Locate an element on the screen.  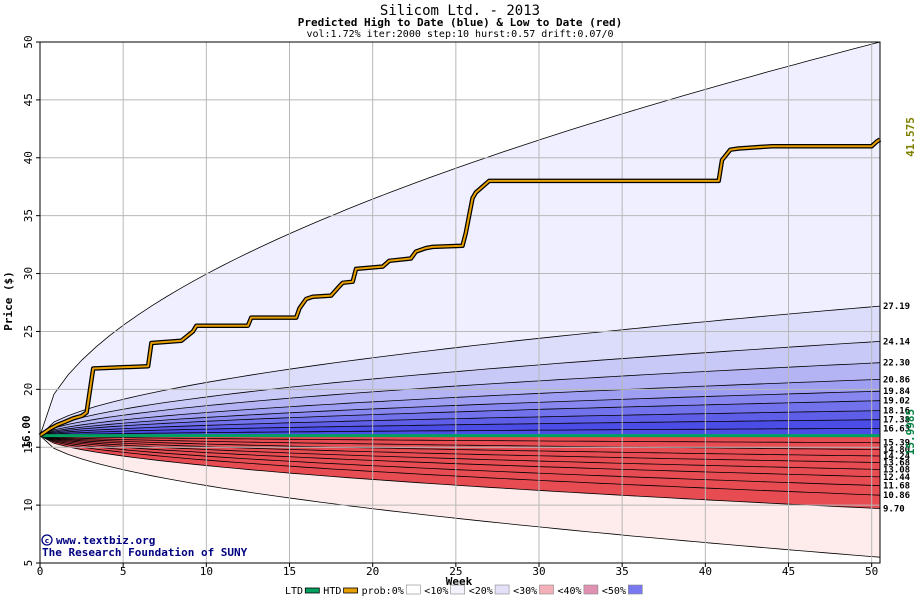
legend-label: HTD is located at coordinates (332, 591).